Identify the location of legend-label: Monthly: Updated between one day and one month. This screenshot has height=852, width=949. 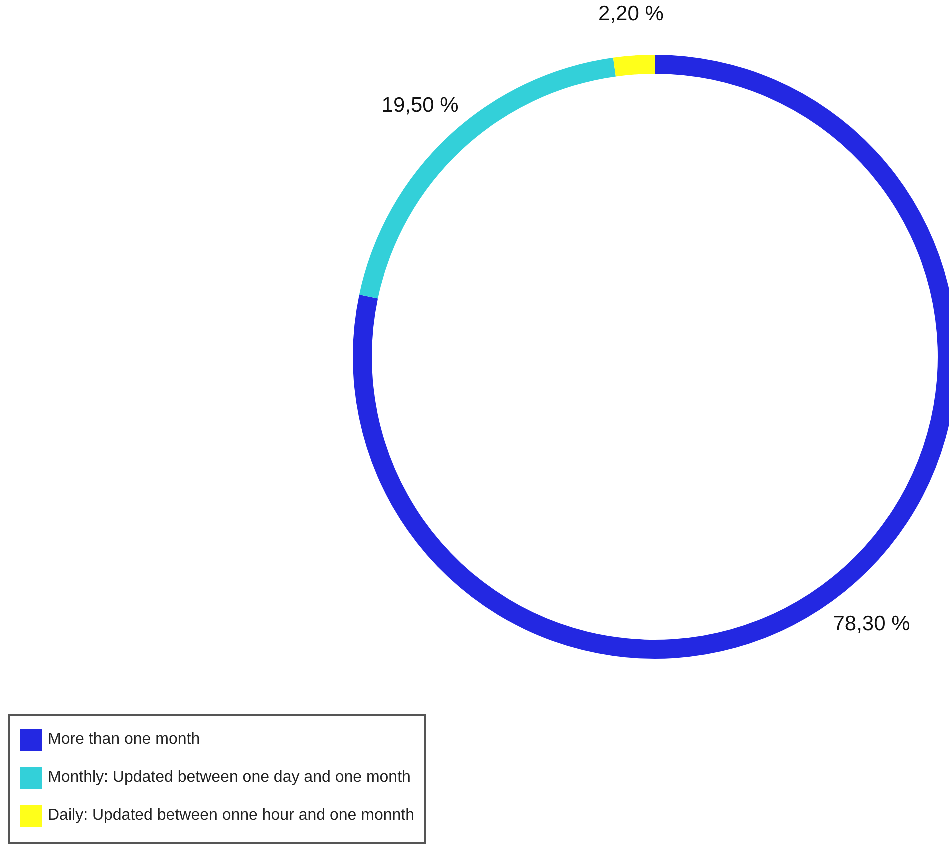
(229, 778).